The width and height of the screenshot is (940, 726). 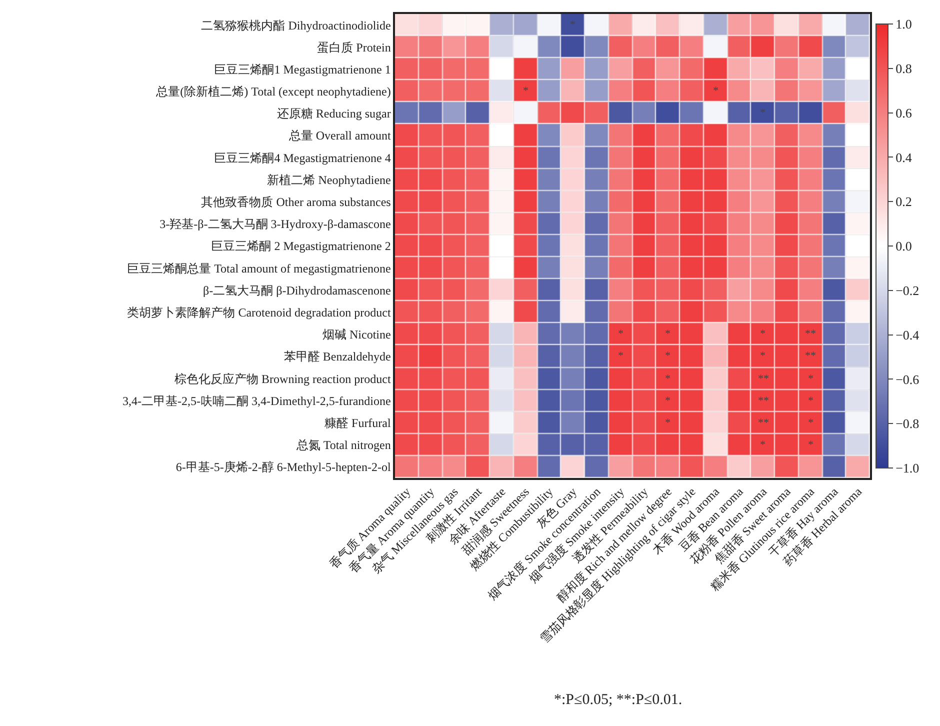 I want to click on color-bar-label: −0.4, so click(x=908, y=334).